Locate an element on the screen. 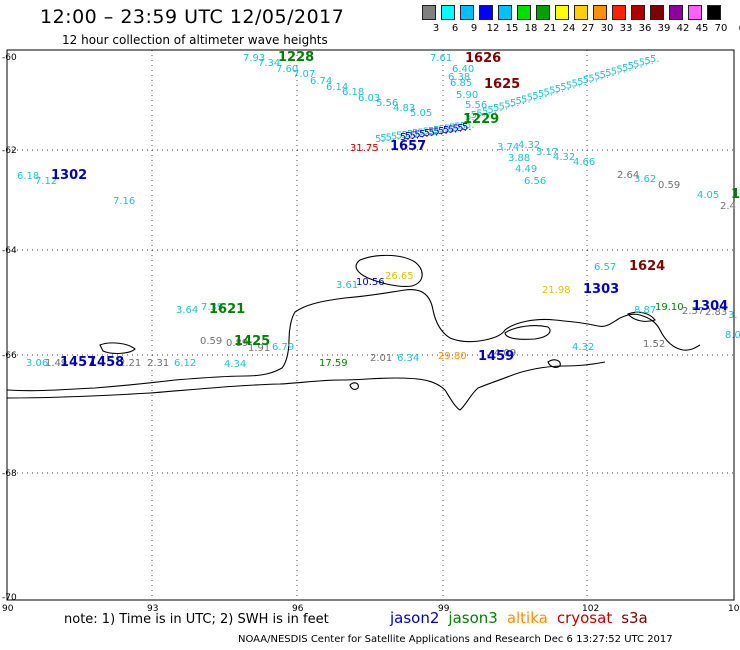 This screenshot has width=740, height=650. wave-height-value: 6.38 is located at coordinates (459, 77).